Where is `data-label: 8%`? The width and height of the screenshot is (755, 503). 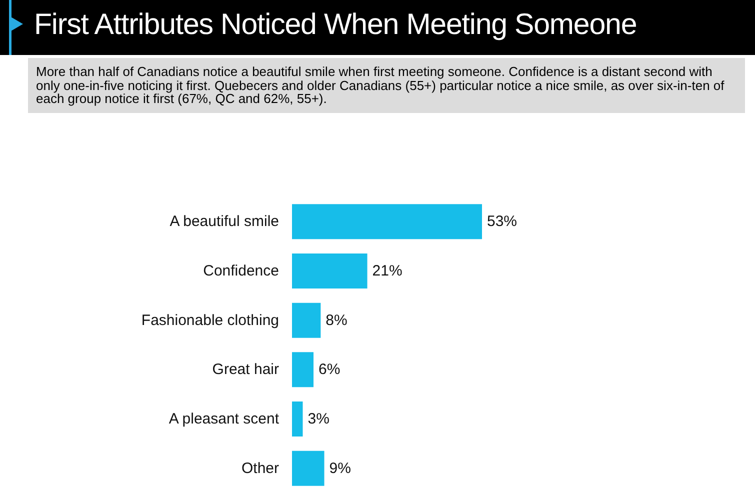 data-label: 8% is located at coordinates (337, 320).